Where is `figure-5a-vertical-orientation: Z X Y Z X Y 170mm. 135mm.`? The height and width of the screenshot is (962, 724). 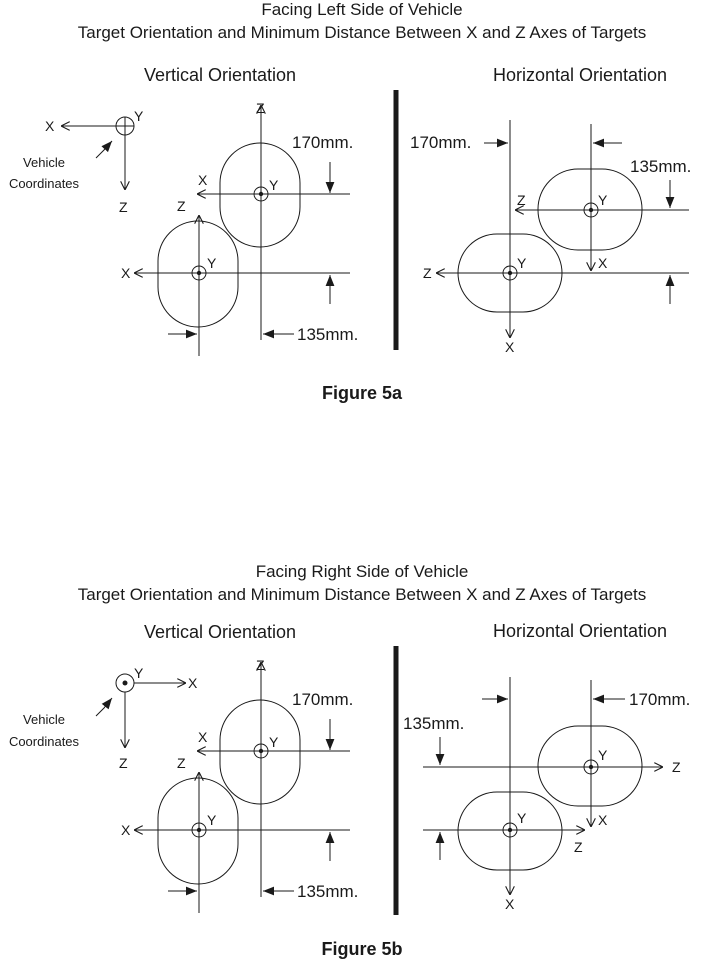 figure-5a-vertical-orientation: Z X Y Z X Y 170mm. 135mm. is located at coordinates (239, 228).